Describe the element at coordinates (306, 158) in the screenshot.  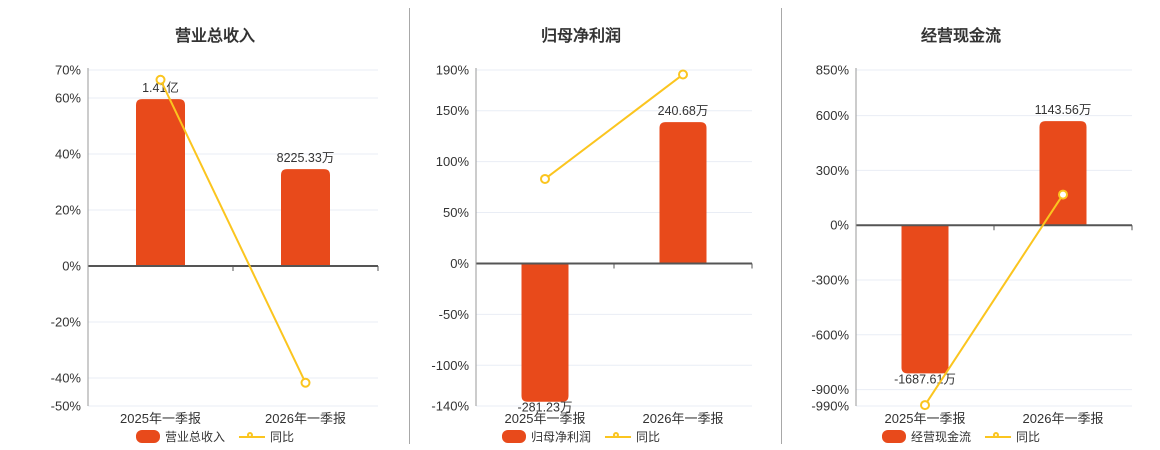
I see `bar-value-label: 8225.33万` at that location.